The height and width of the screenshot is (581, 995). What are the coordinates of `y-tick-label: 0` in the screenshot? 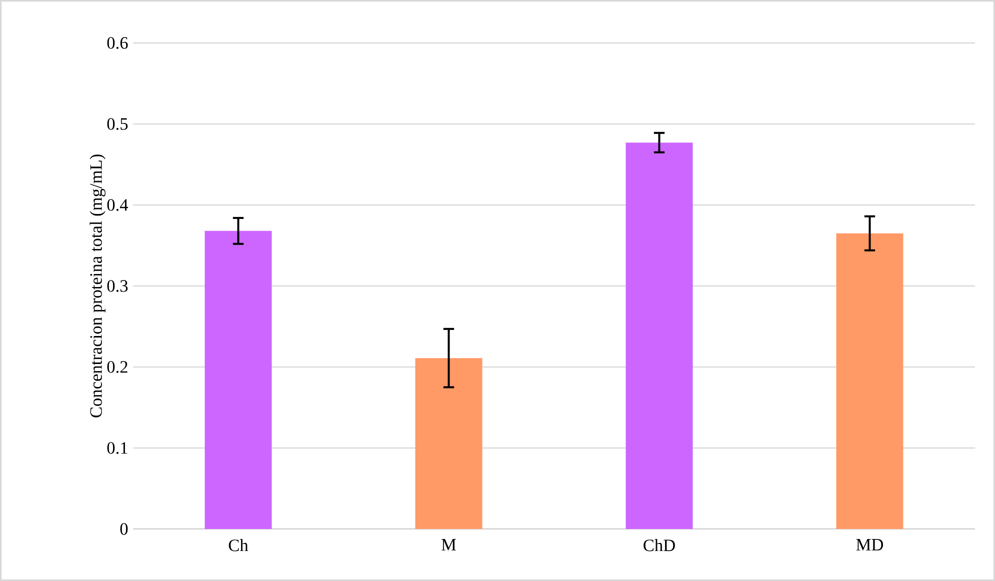 It's located at (124, 529).